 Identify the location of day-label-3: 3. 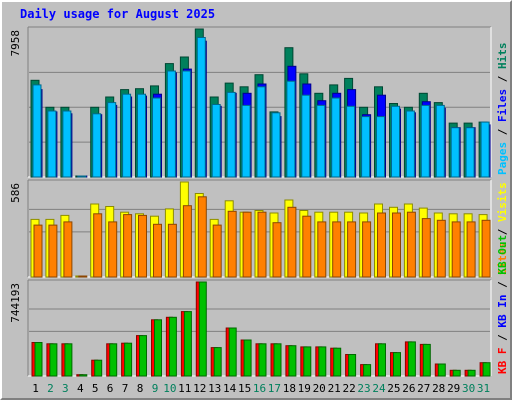
(65, 388).